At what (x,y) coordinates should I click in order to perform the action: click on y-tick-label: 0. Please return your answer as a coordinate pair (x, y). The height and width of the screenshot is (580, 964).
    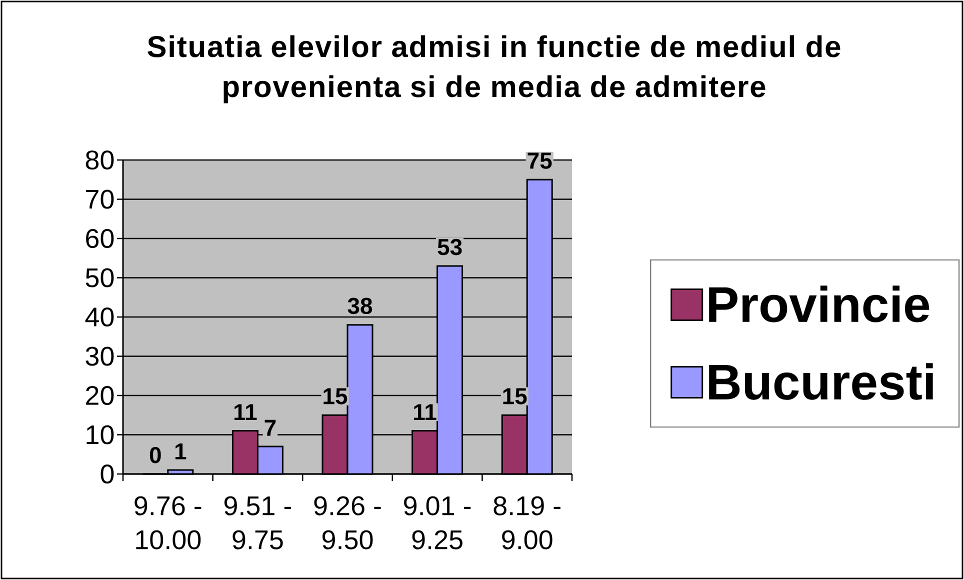
    Looking at the image, I should click on (107, 474).